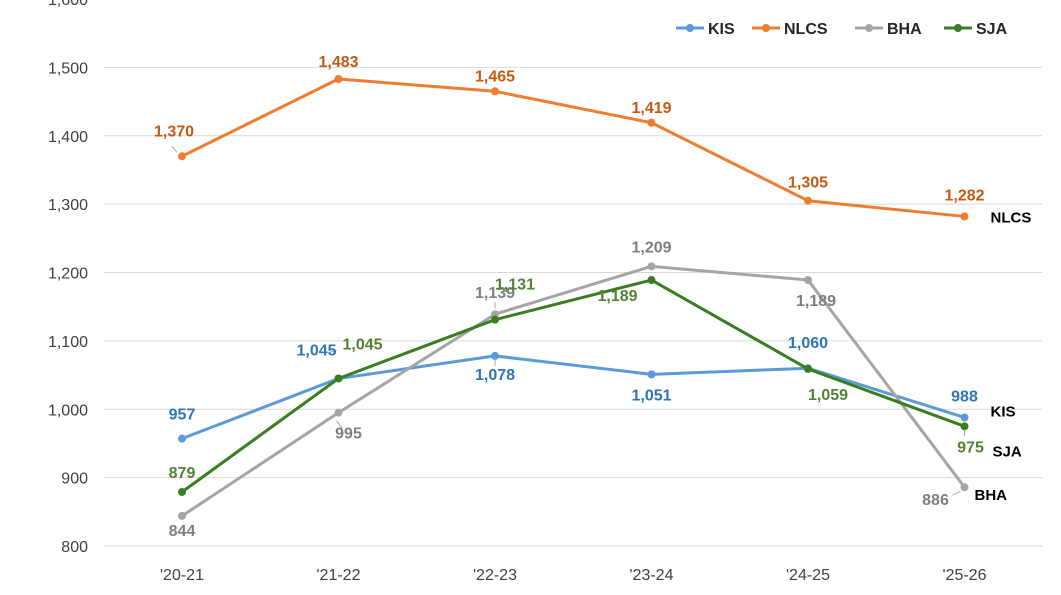 This screenshot has height=595, width=1061. I want to click on data-label-nlcs: 1,282, so click(964, 195).